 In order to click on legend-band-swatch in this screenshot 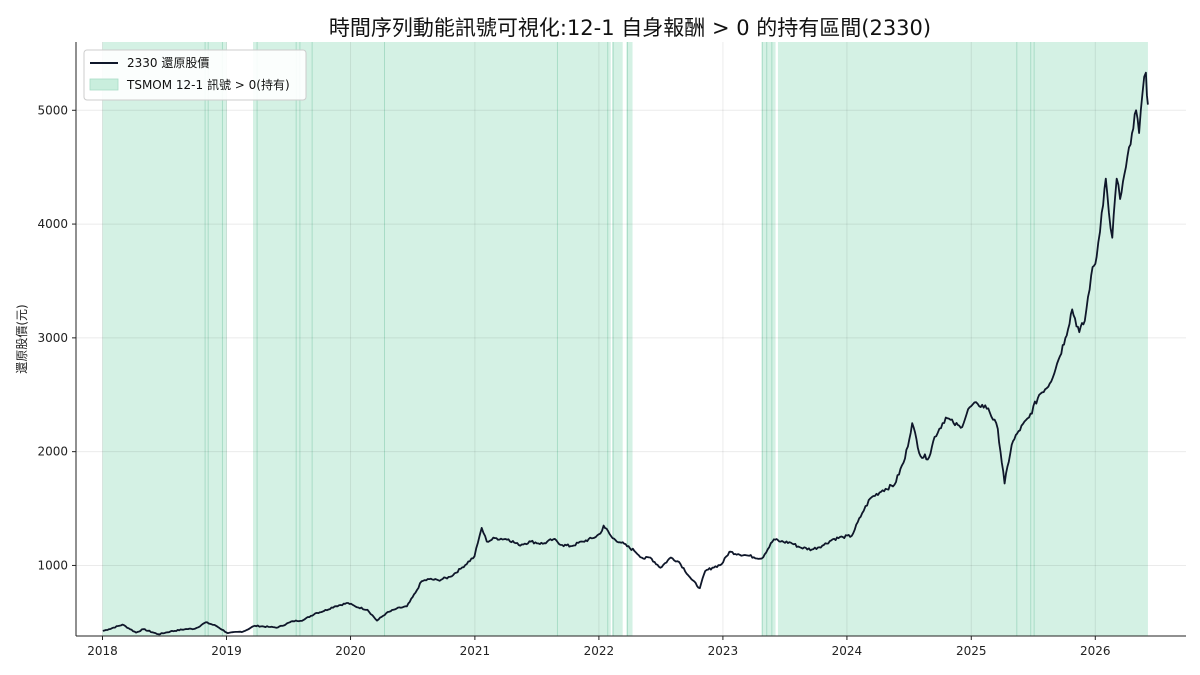, I will do `click(104, 84)`.